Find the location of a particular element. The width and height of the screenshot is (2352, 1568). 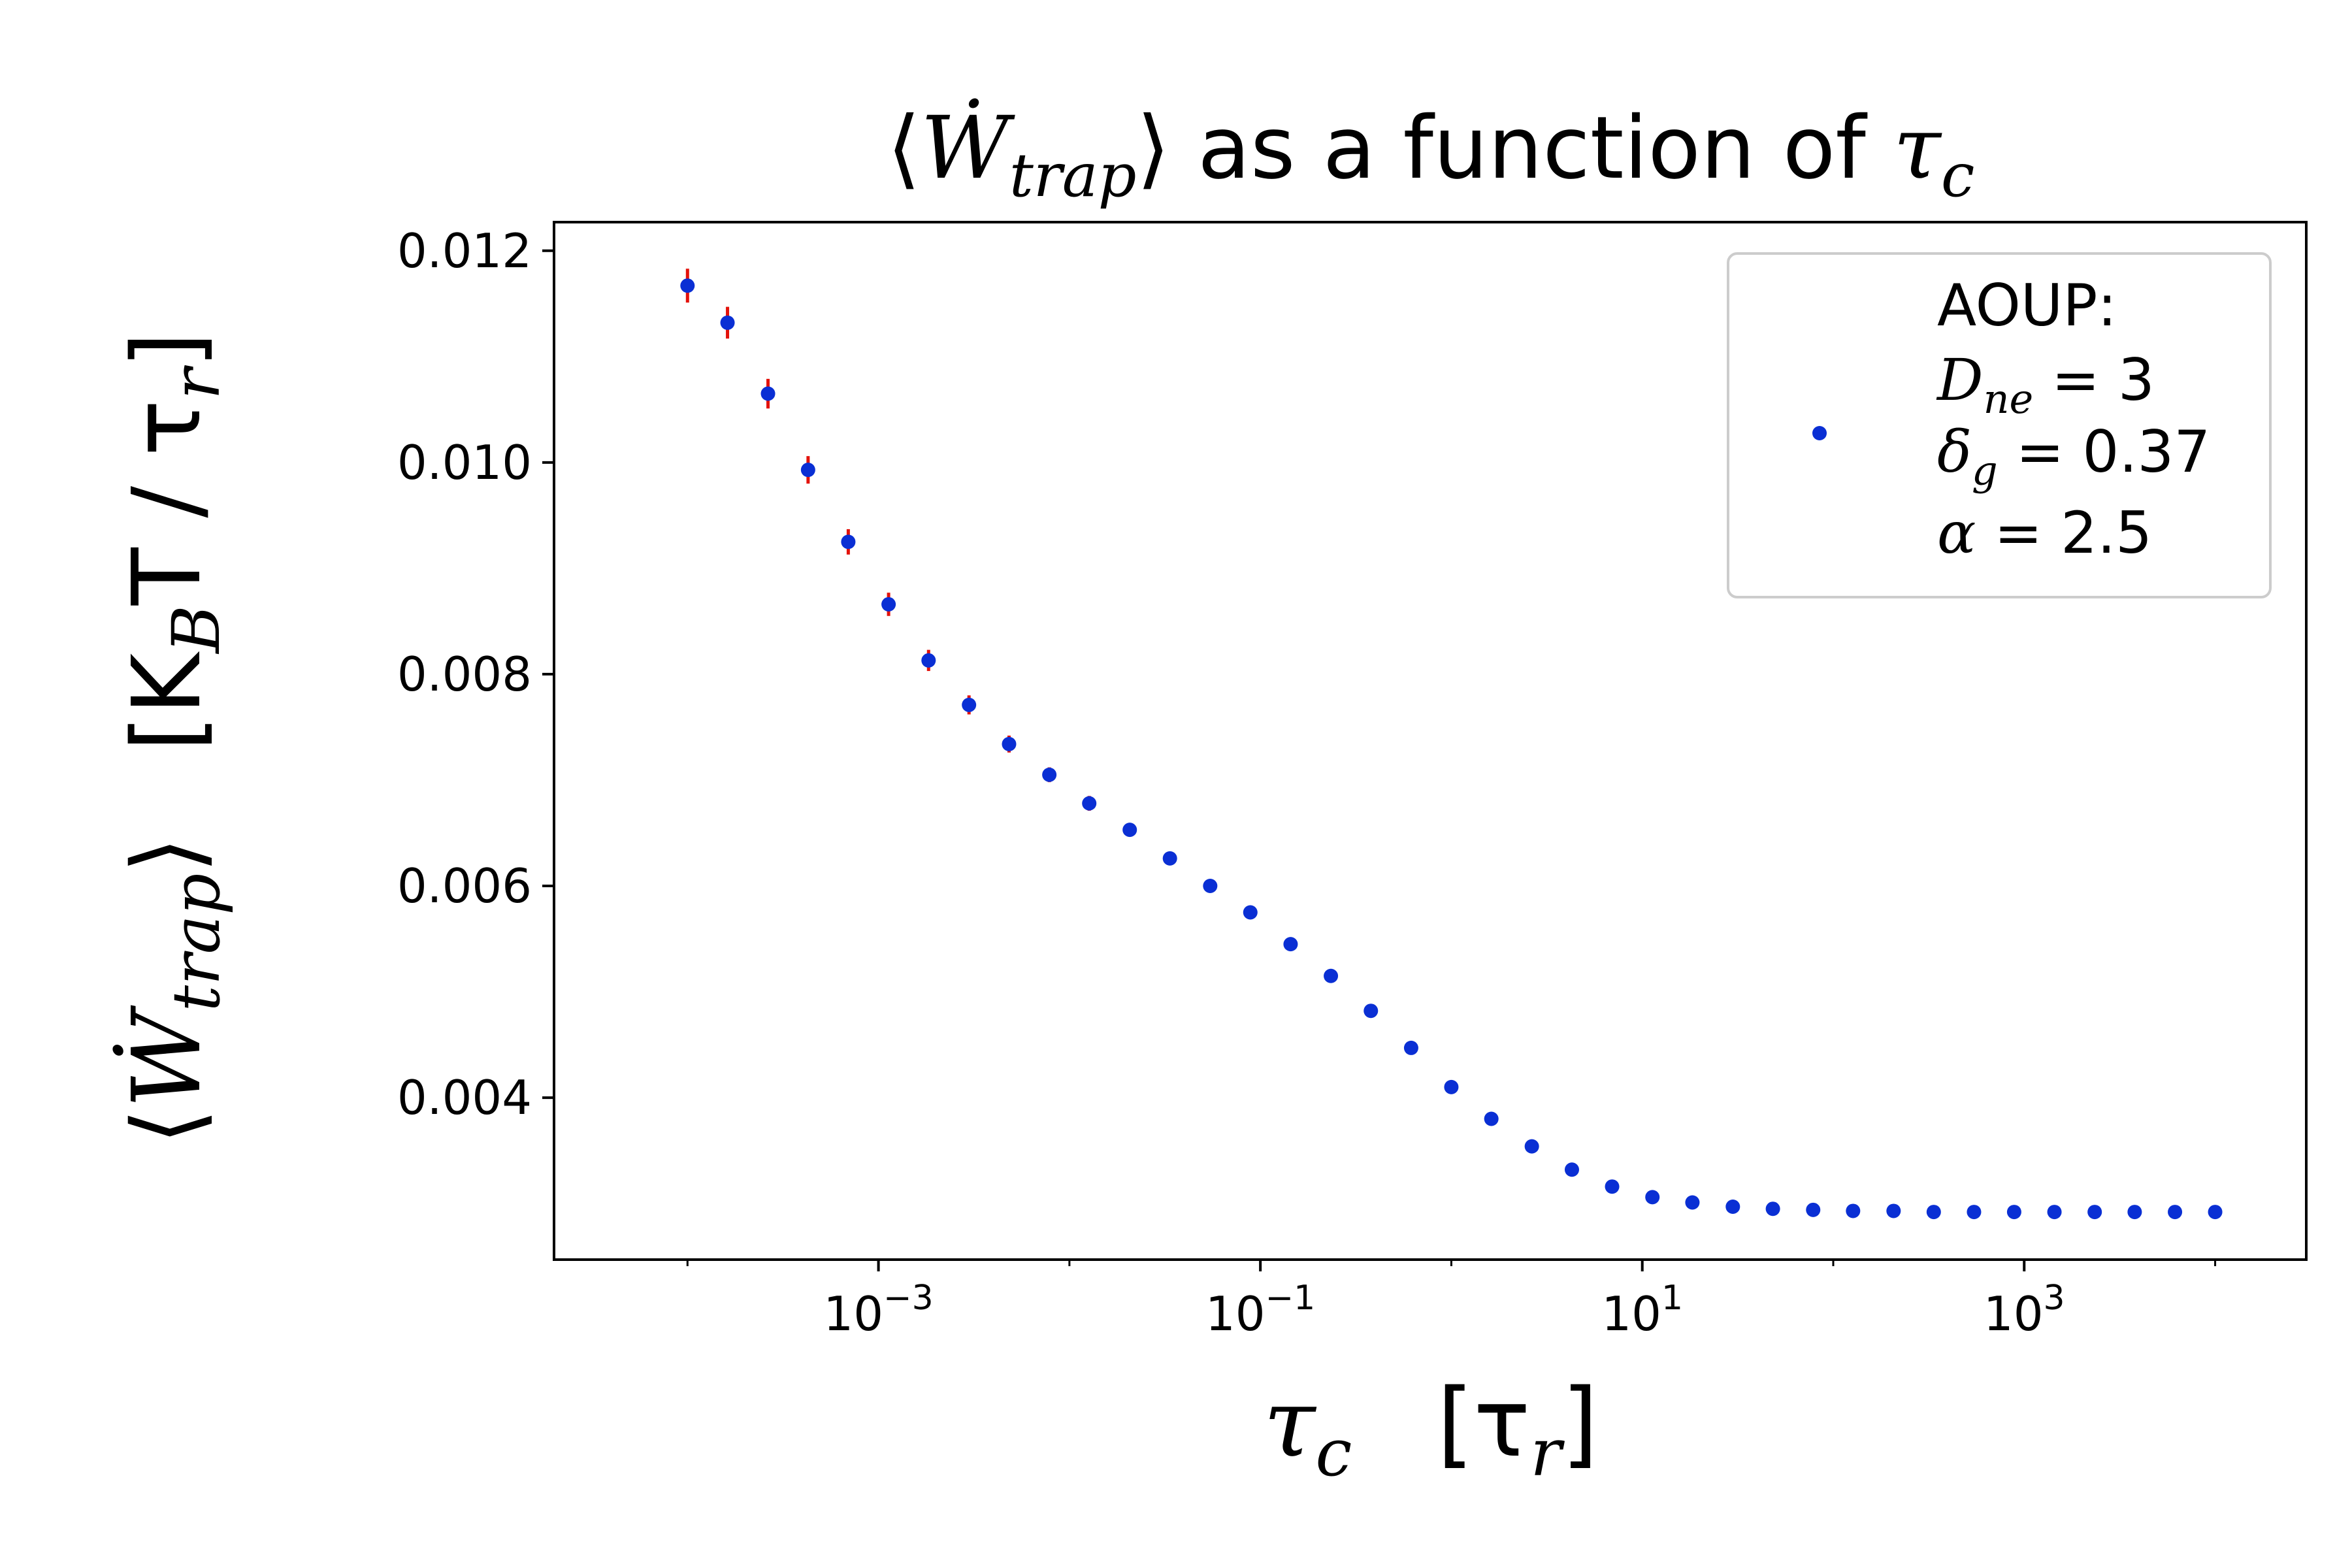

x-tick-label: 10¹ is located at coordinates (1642, 1310).